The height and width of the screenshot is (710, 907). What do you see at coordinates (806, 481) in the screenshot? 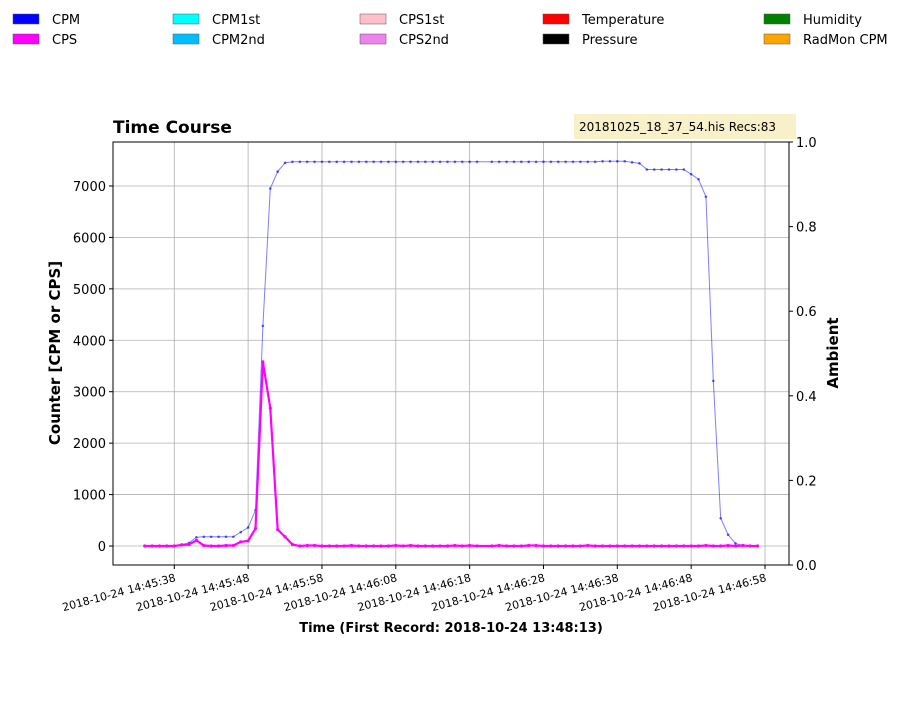
I see `y2-tick-label: 0.2` at bounding box center [806, 481].